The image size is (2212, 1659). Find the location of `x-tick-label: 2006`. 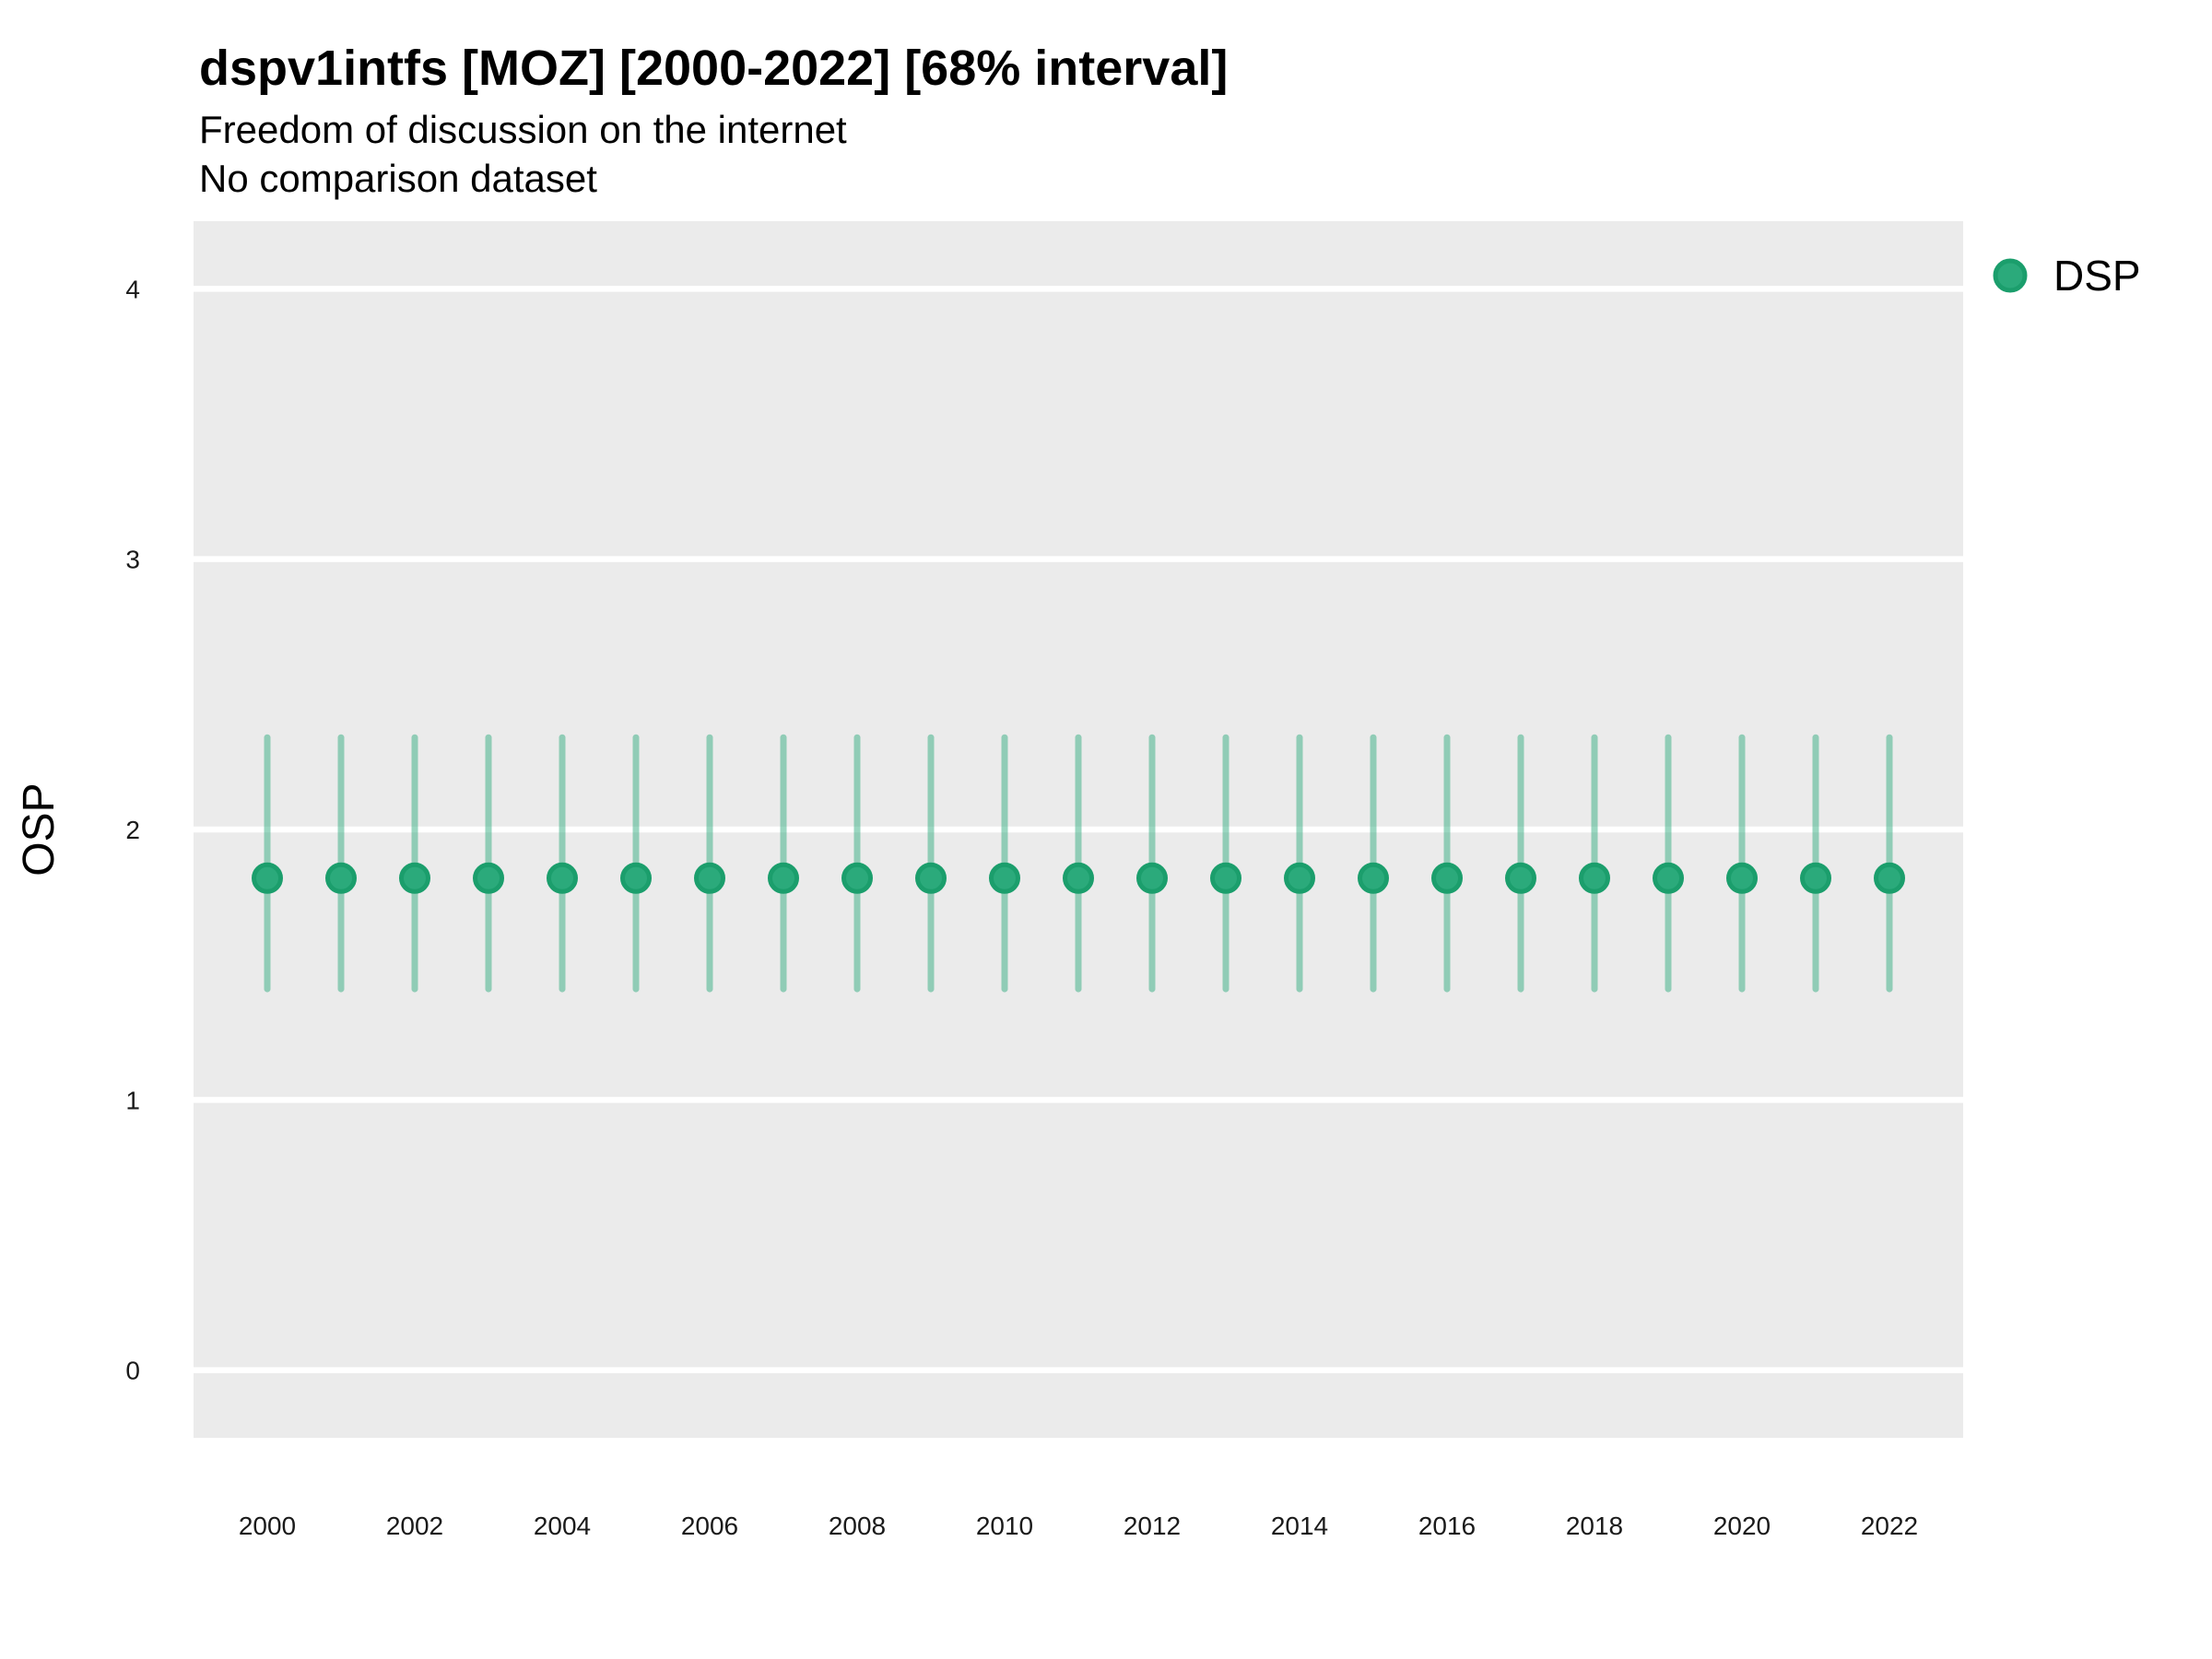

x-tick-label: 2006 is located at coordinates (709, 1526).